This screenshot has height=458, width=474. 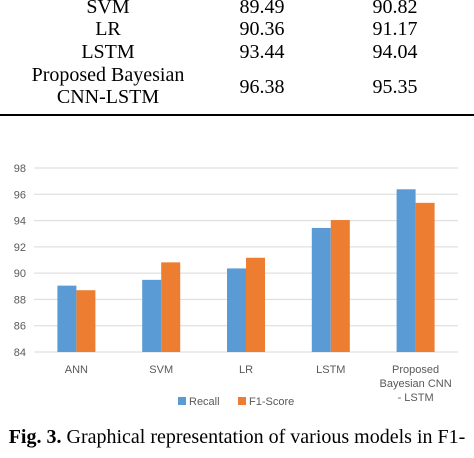 What do you see at coordinates (415, 370) in the screenshot?
I see `x-tick-label: Proposed` at bounding box center [415, 370].